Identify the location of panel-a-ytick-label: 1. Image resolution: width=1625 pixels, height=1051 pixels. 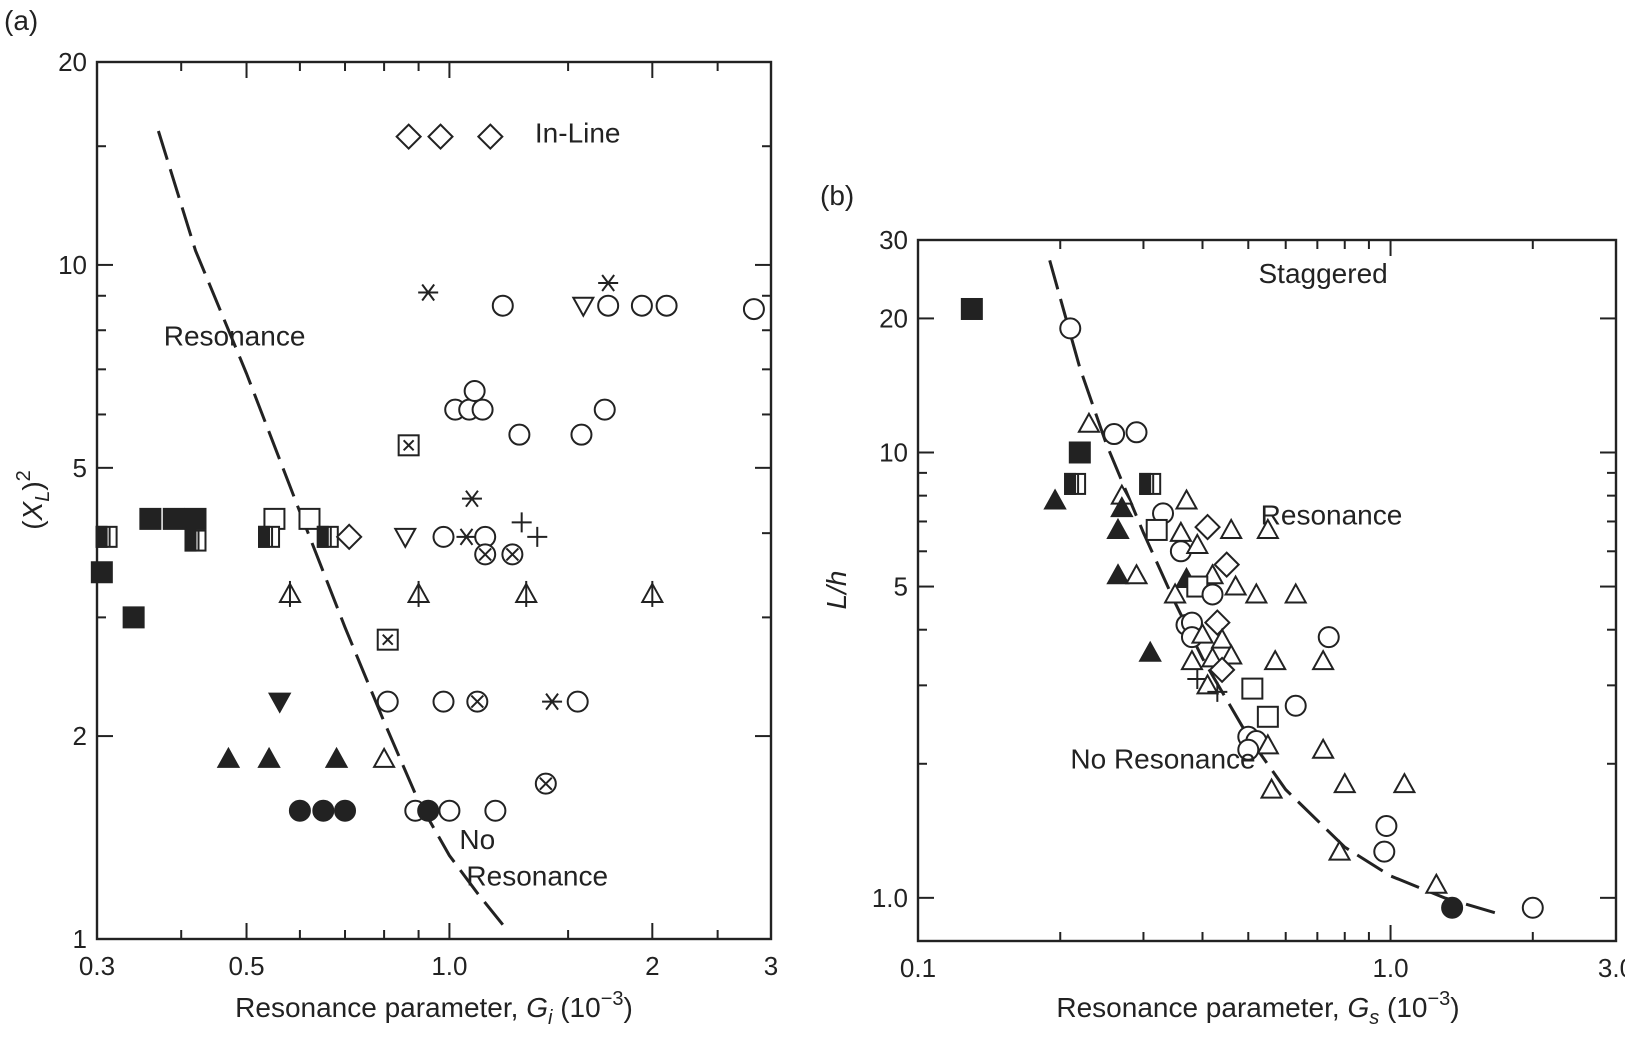
(80, 939).